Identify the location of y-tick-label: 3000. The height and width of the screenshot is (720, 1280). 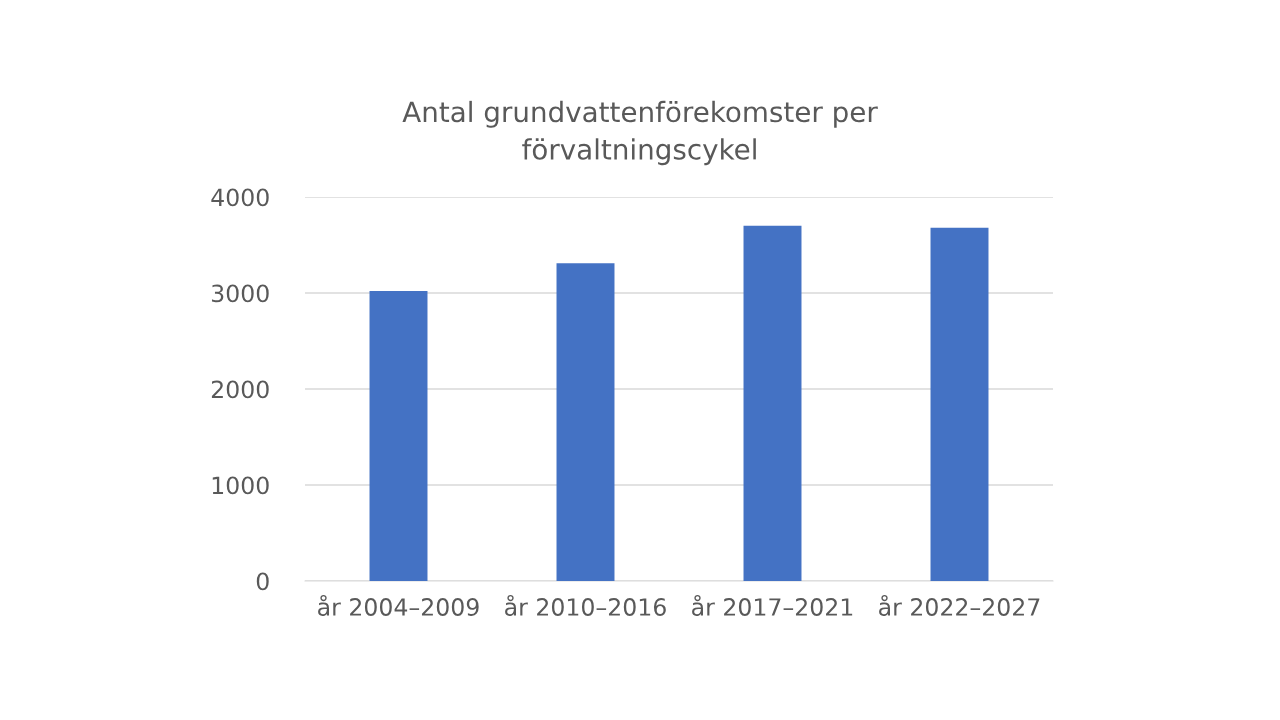
(240, 293).